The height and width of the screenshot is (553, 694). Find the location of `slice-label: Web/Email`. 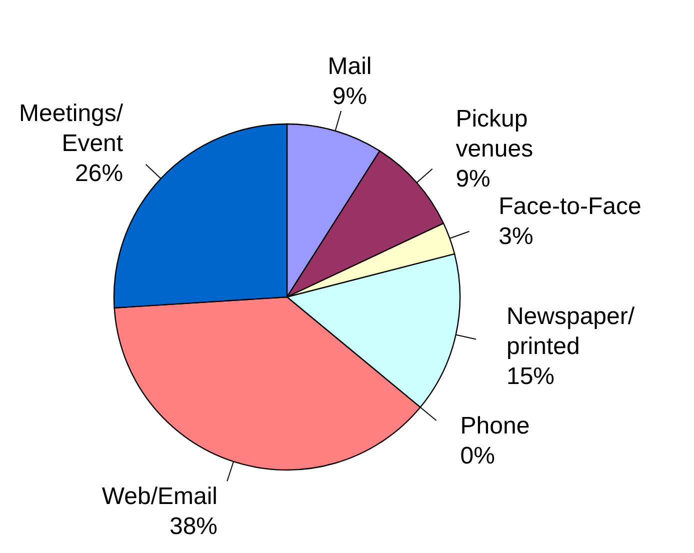

slice-label: Web/Email is located at coordinates (160, 496).